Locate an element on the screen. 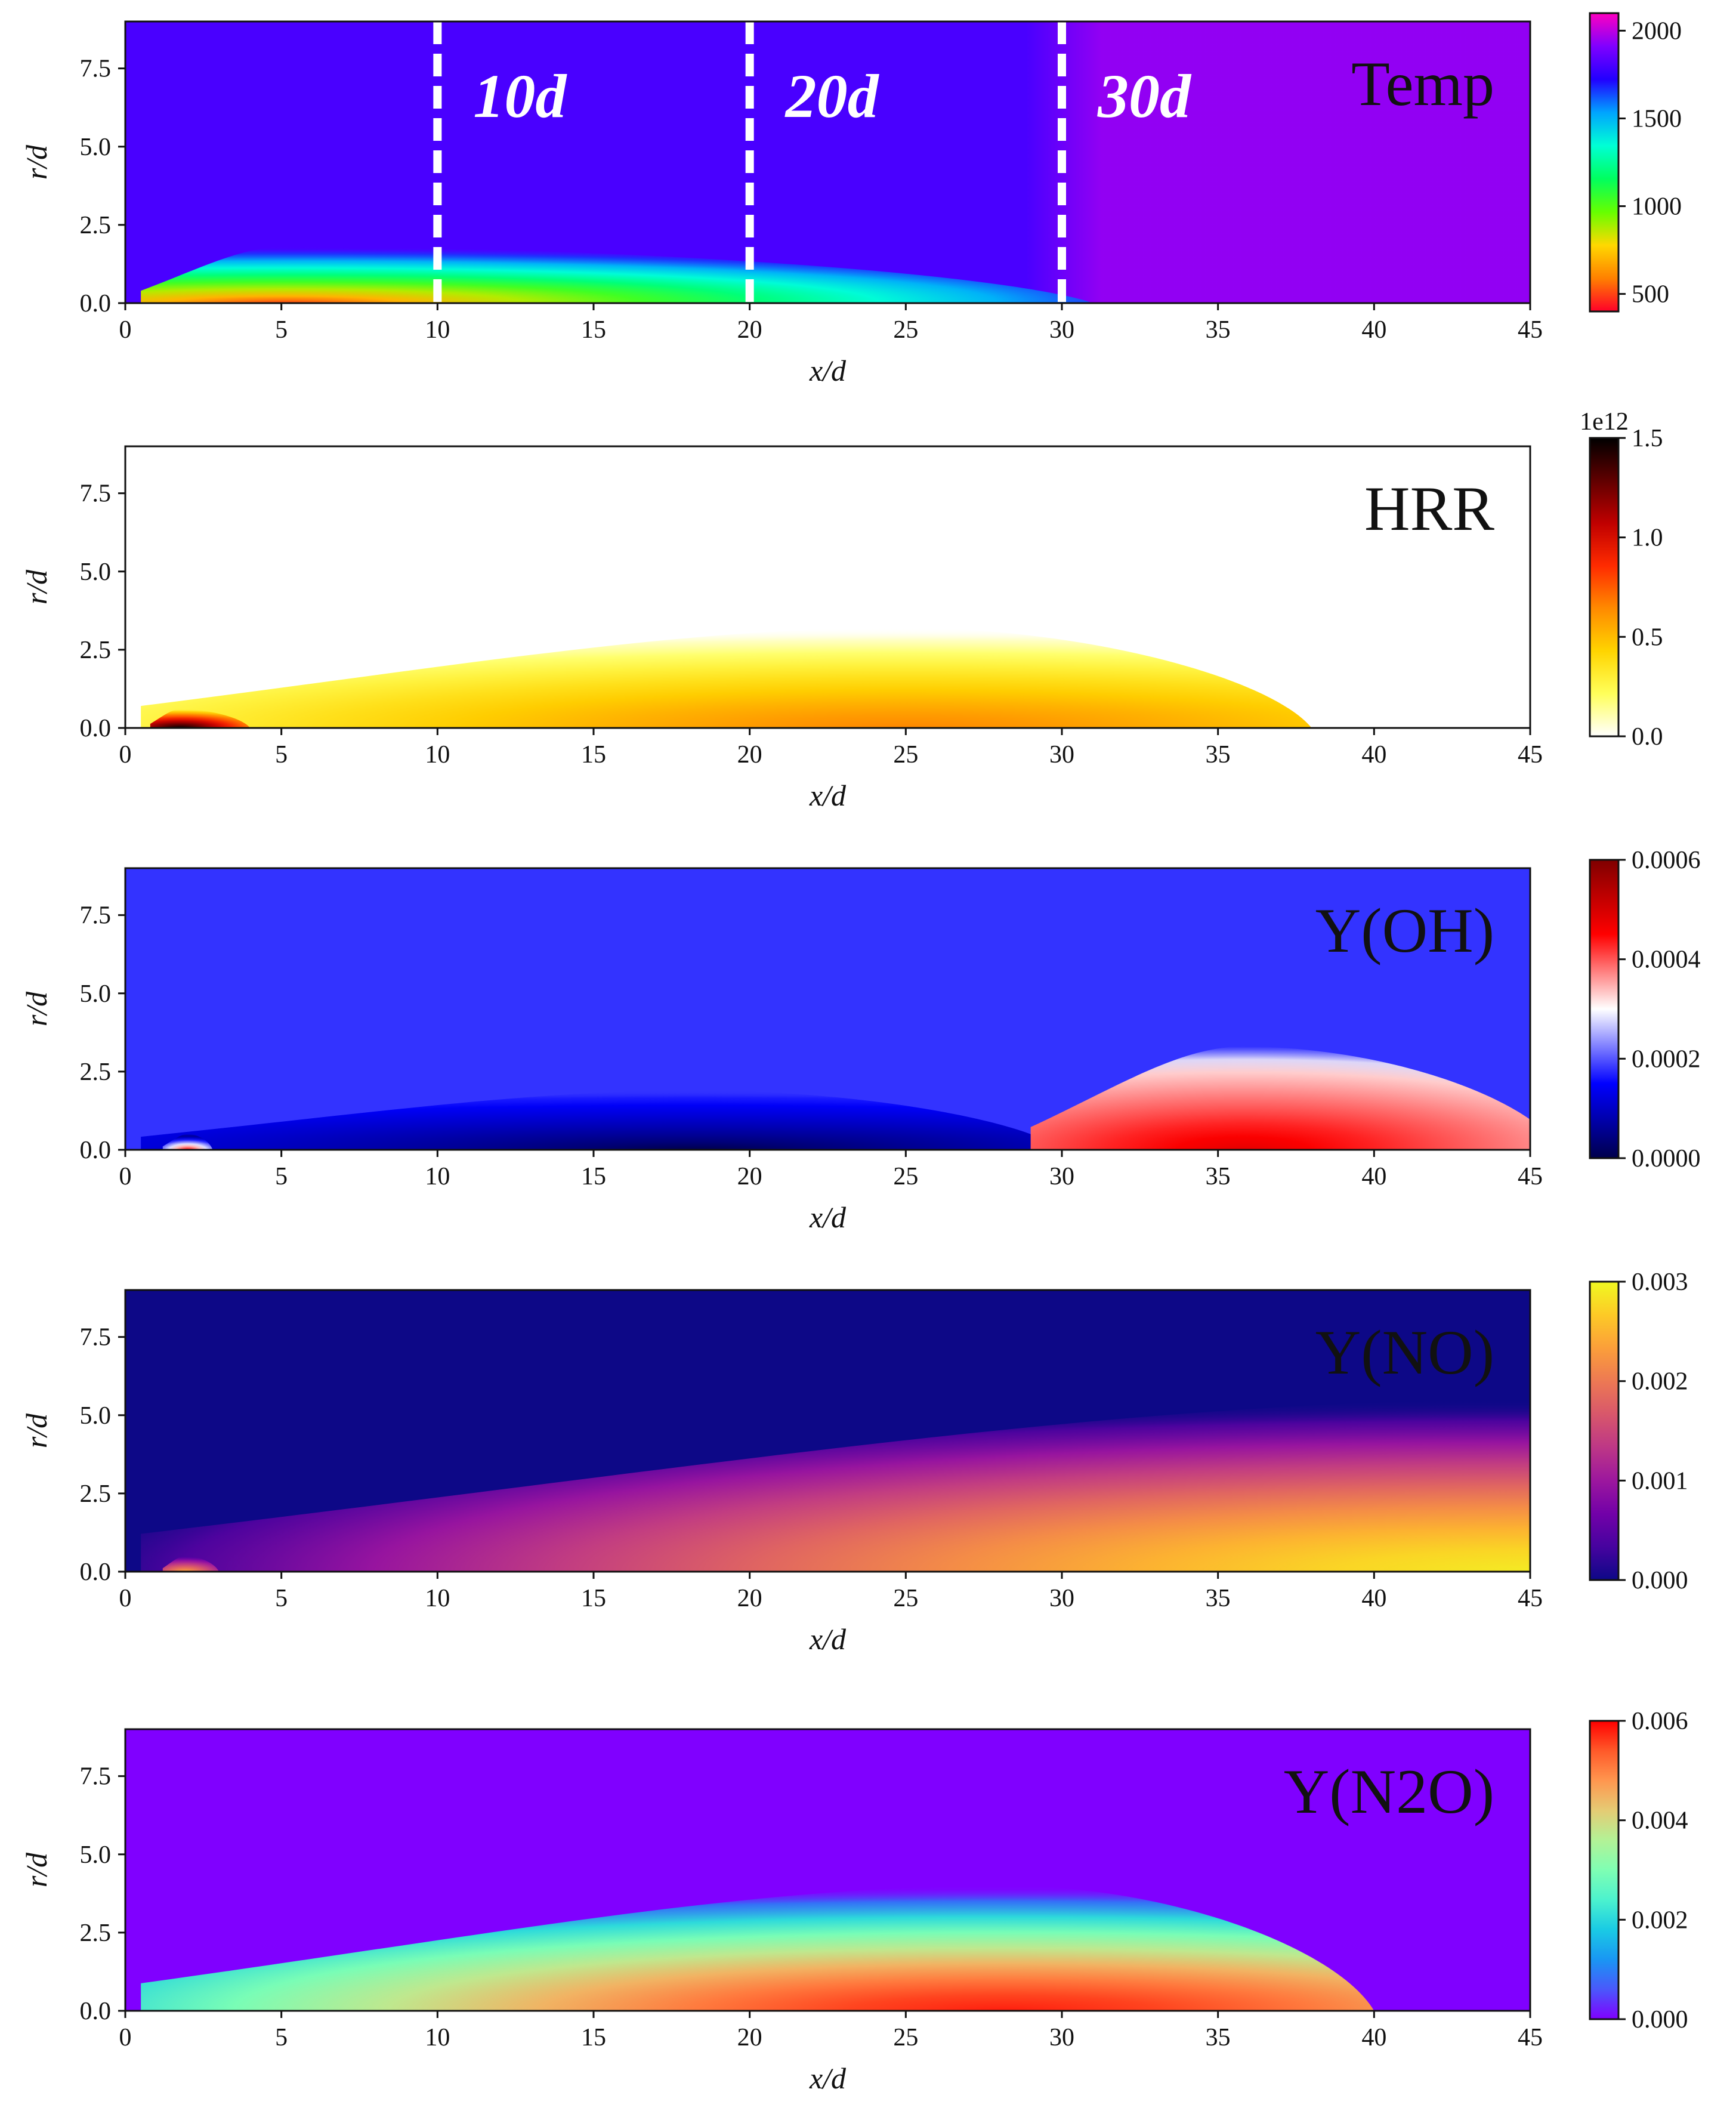 The height and width of the screenshot is (2123, 1736). colorbar-offset-label: 1e12 is located at coordinates (1604, 422).